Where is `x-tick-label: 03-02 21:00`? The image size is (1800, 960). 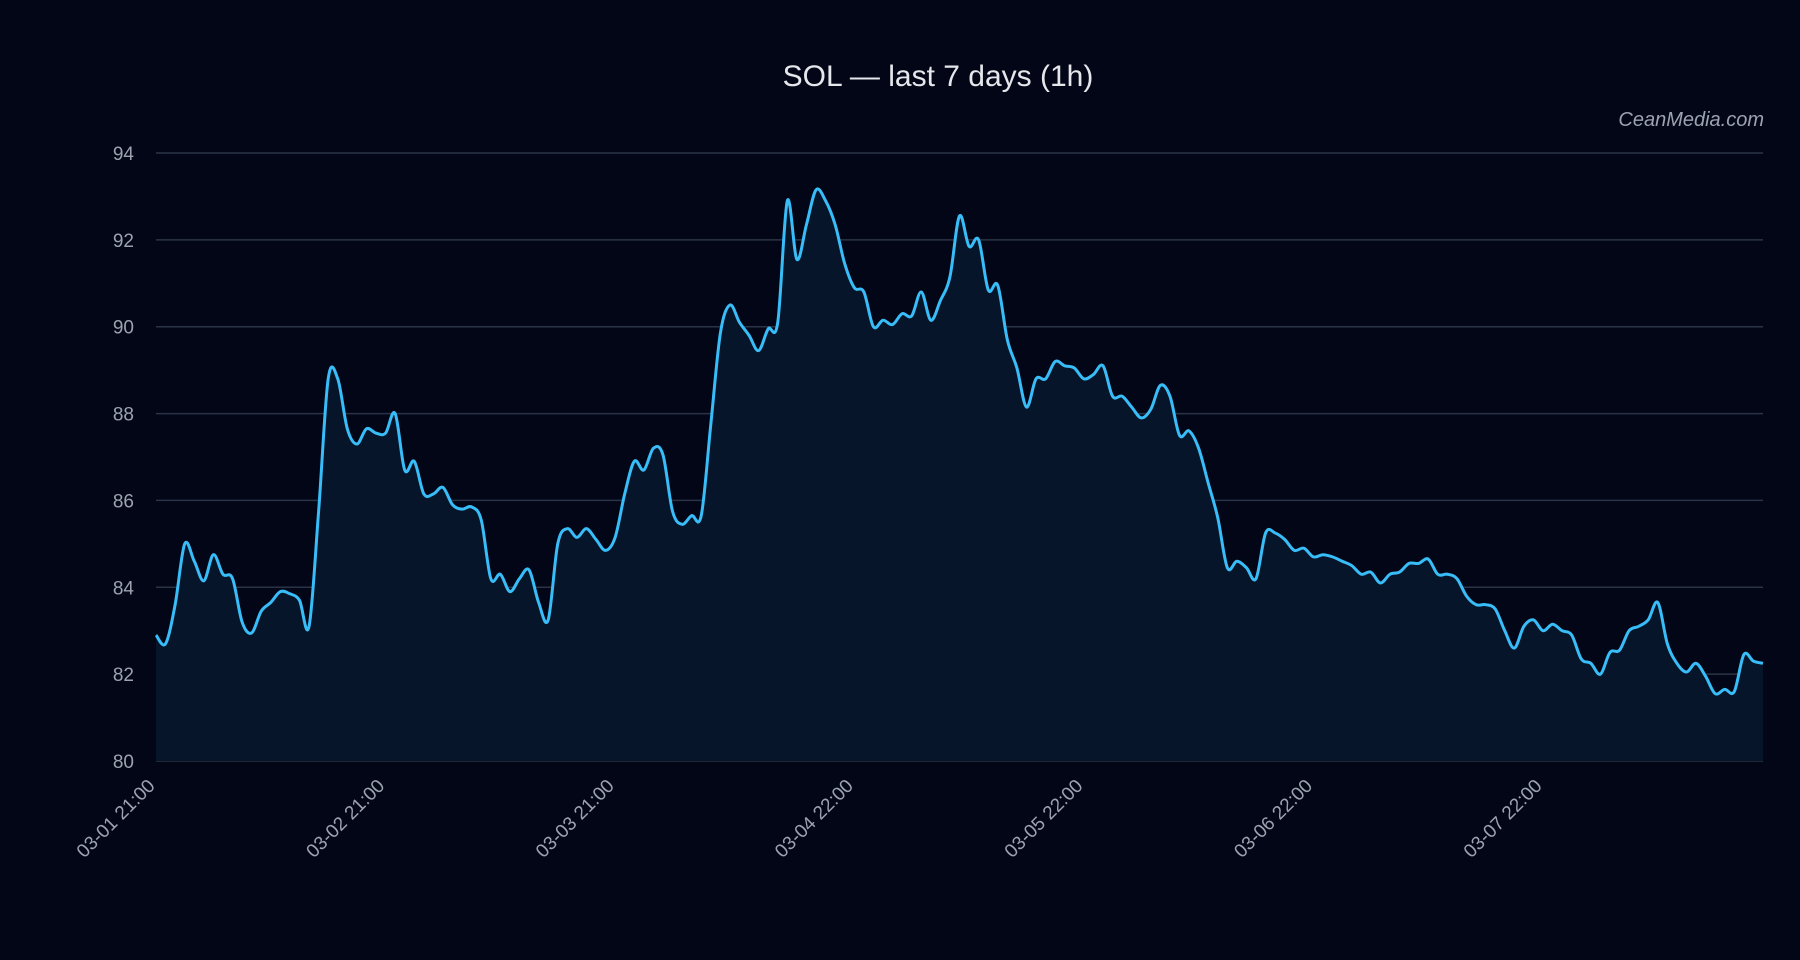
x-tick-label: 03-02 21:00 is located at coordinates (346, 819).